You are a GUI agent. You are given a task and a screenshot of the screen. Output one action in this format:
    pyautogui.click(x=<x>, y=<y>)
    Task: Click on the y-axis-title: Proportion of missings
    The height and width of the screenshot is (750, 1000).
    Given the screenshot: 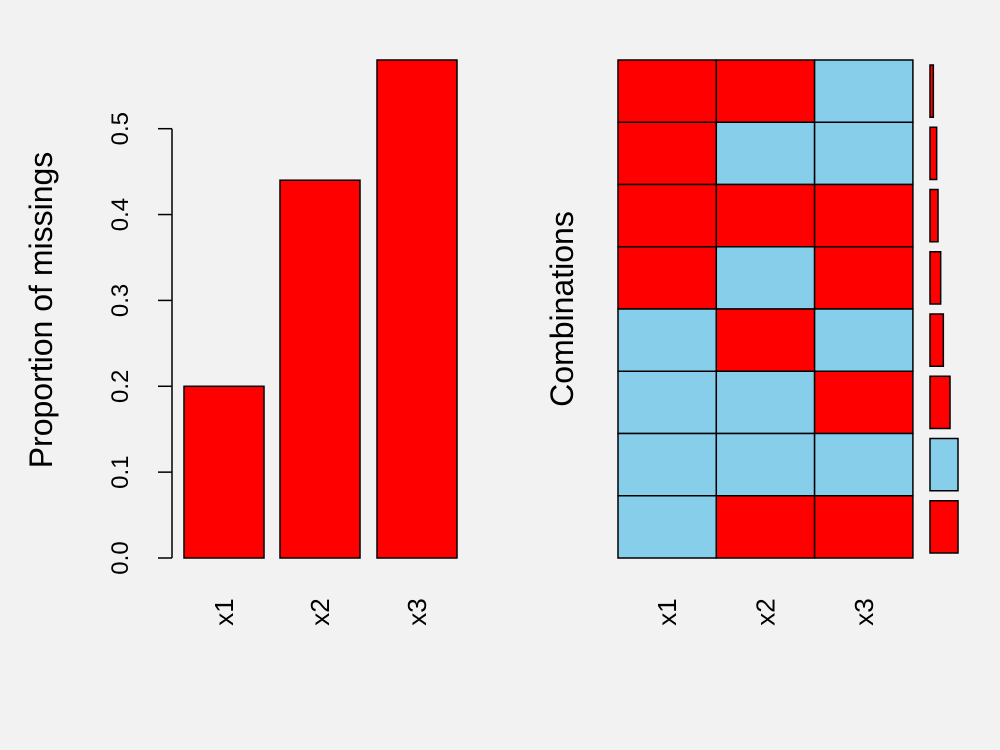 What is the action you would take?
    pyautogui.click(x=41, y=310)
    